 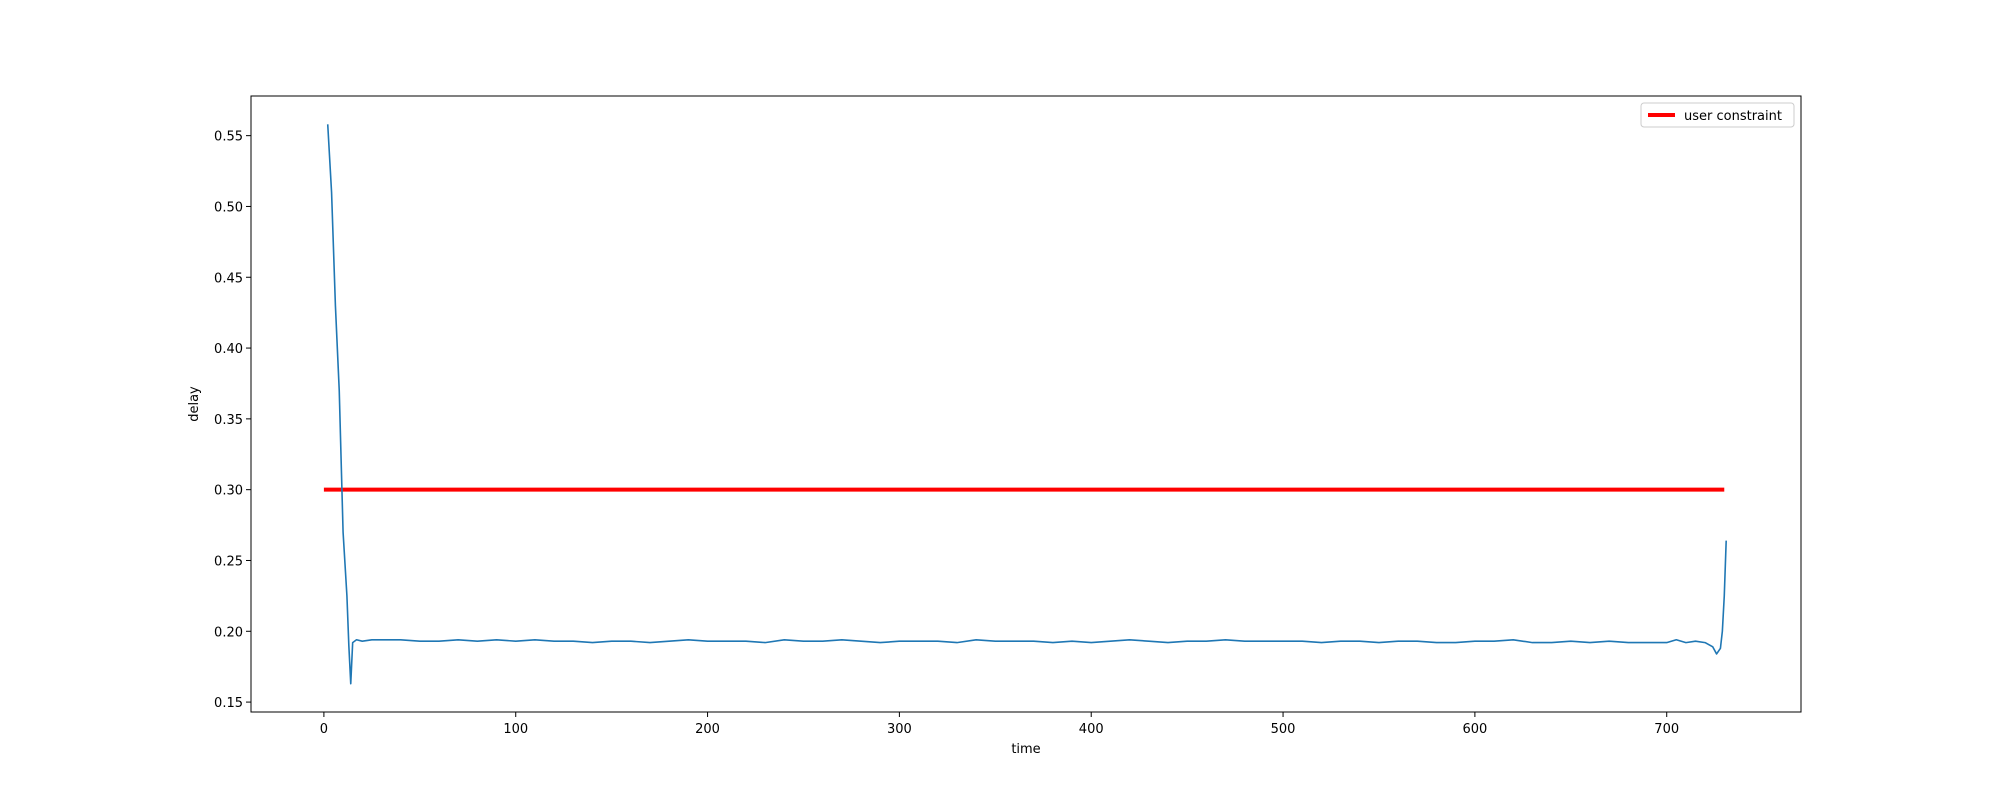 I want to click on x-tick-label: 500, so click(x=1283, y=729).